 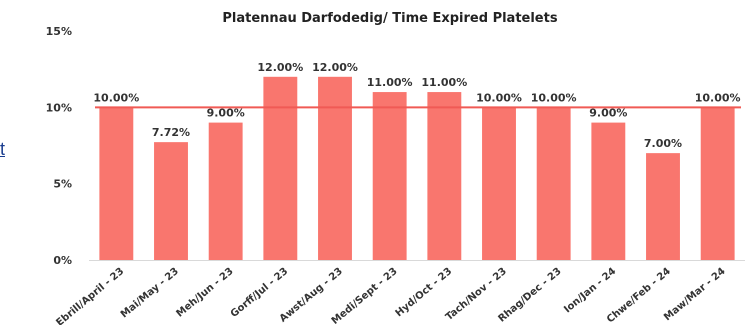 What do you see at coordinates (62, 260) in the screenshot?
I see `y-tick-label: 0%` at bounding box center [62, 260].